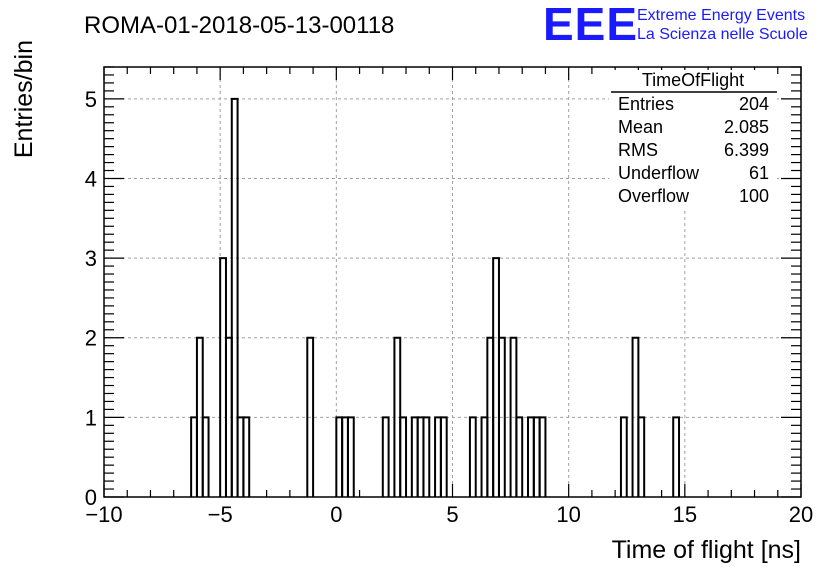 This screenshot has width=836, height=572. I want to click on x-tick-label: −10, so click(103, 514).